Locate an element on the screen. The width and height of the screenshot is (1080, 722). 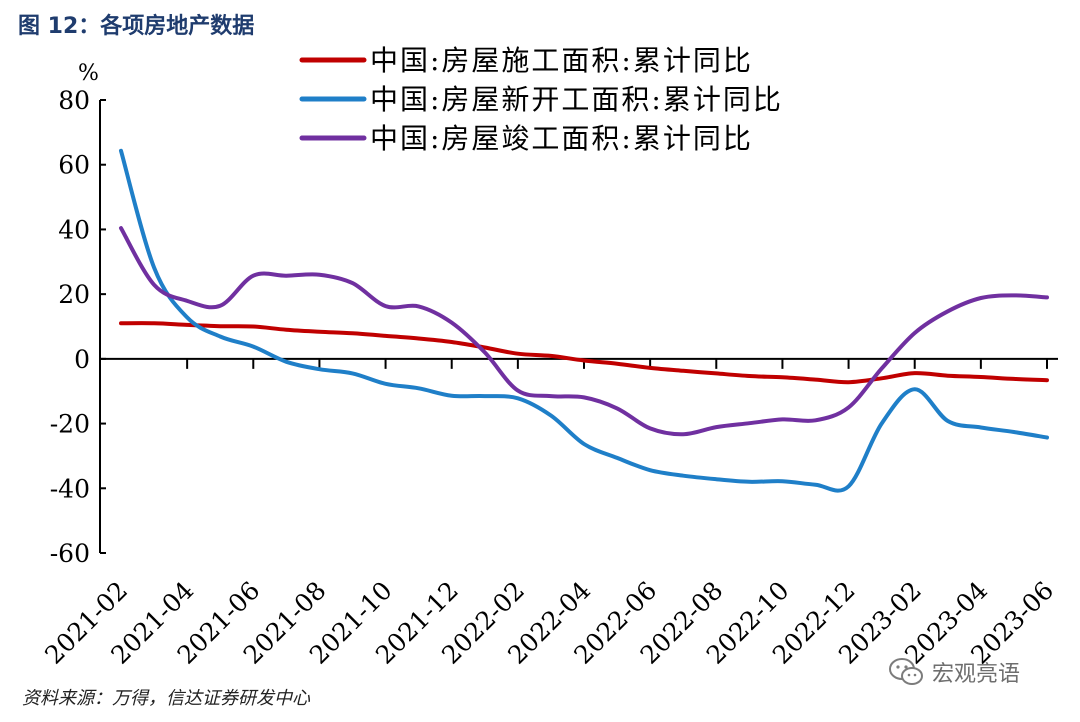
y-tick-label: -60 is located at coordinates (70, 553).